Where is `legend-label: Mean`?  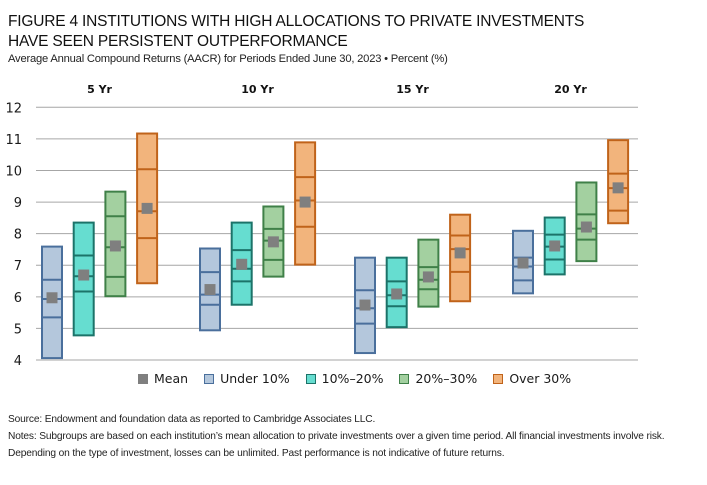
legend-label: Mean is located at coordinates (171, 378).